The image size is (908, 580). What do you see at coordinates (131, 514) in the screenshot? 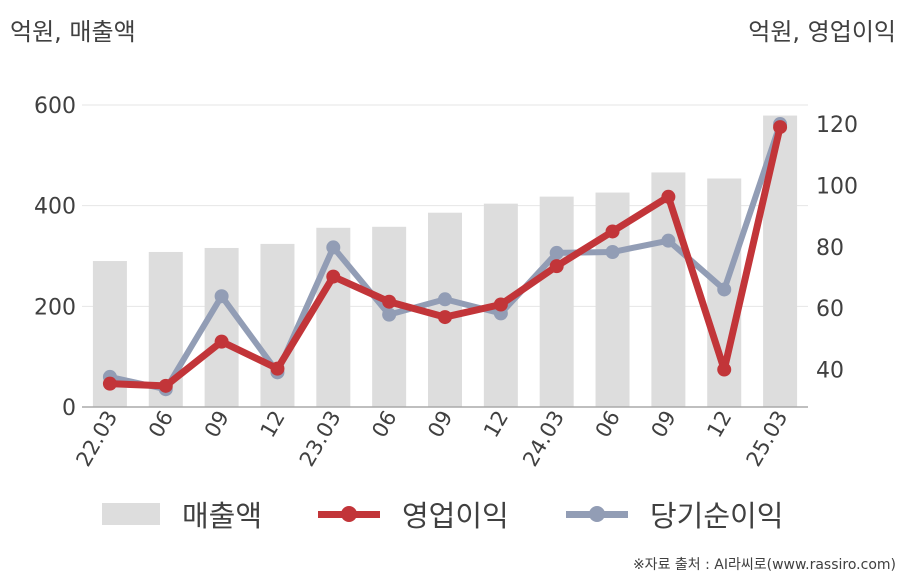
I see `legend-bar-swatch` at bounding box center [131, 514].